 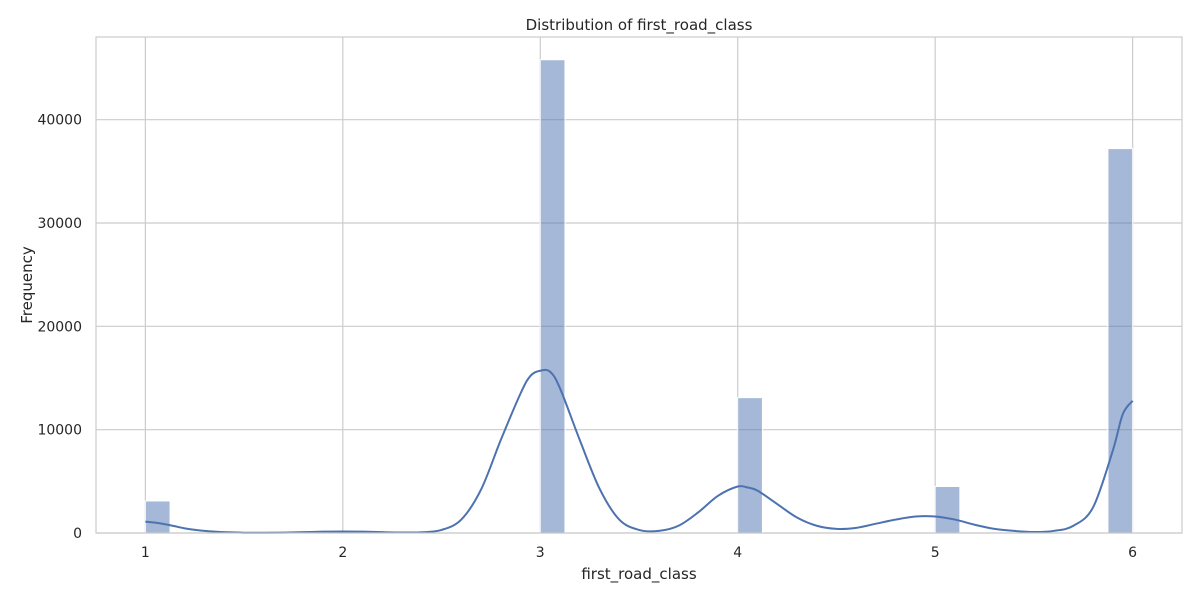 I want to click on x-tick-labels: 1 2 3 4 5 6, so click(x=639, y=553).